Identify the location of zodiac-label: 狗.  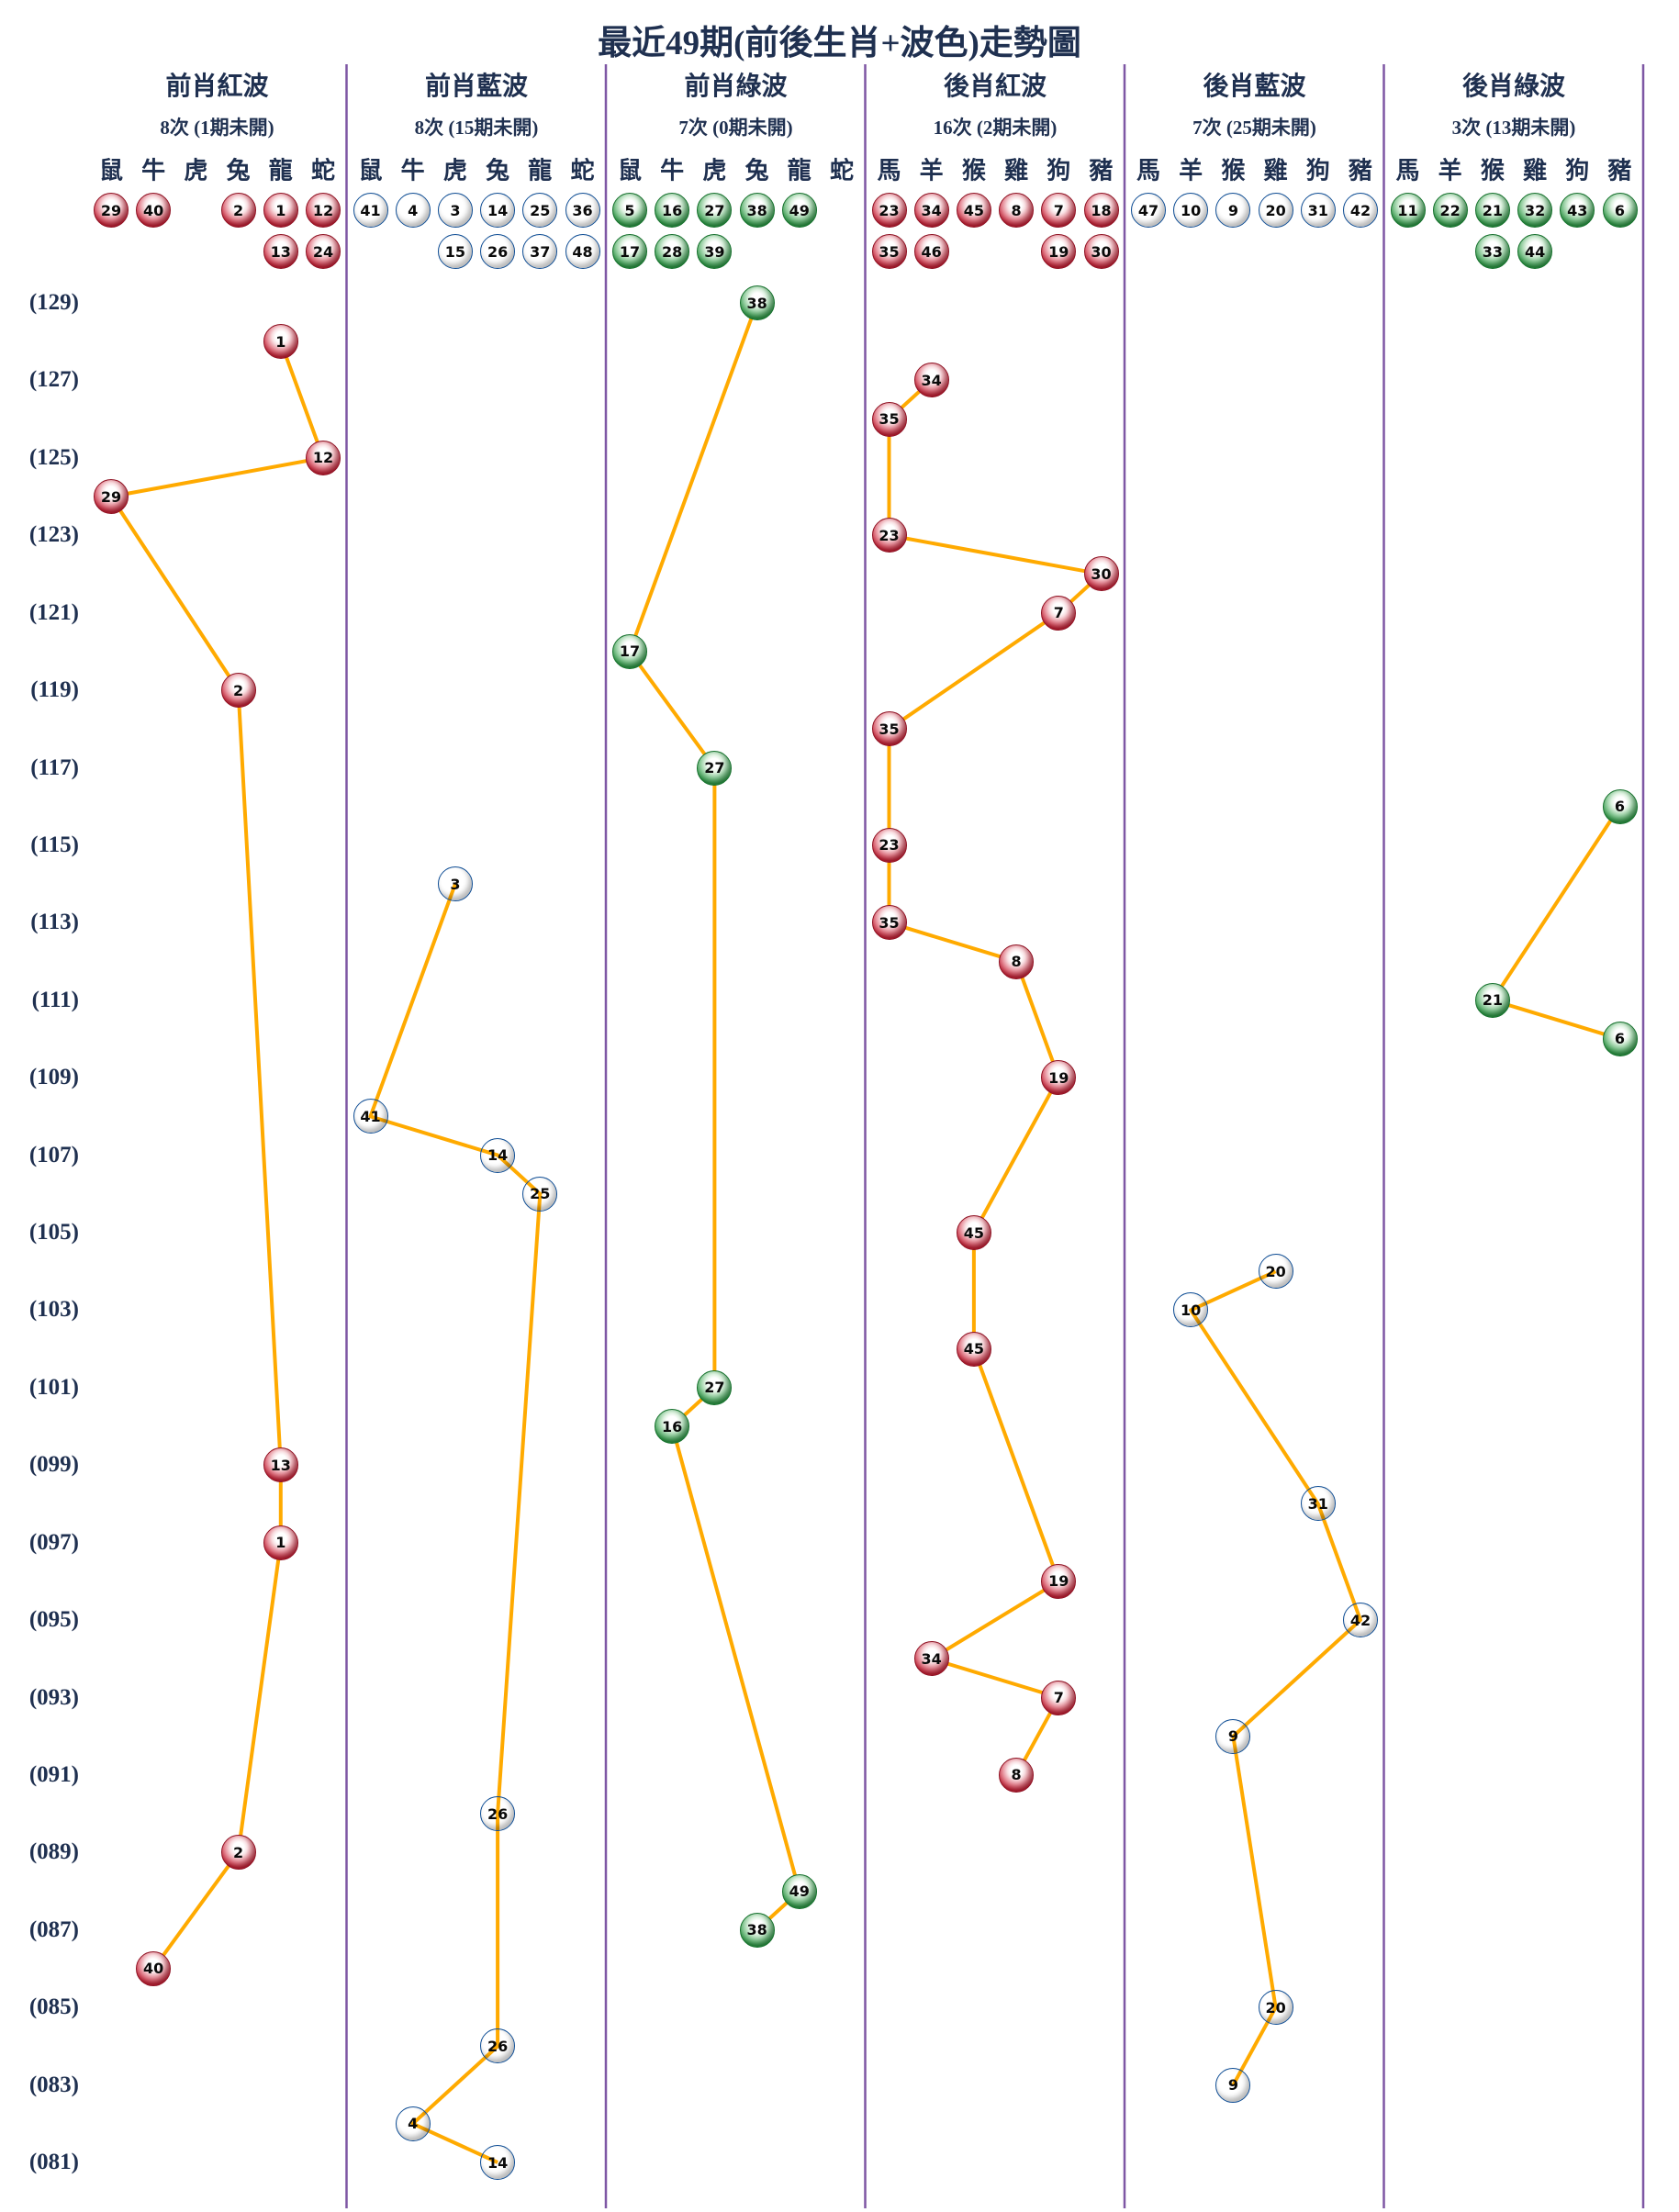
(1317, 170).